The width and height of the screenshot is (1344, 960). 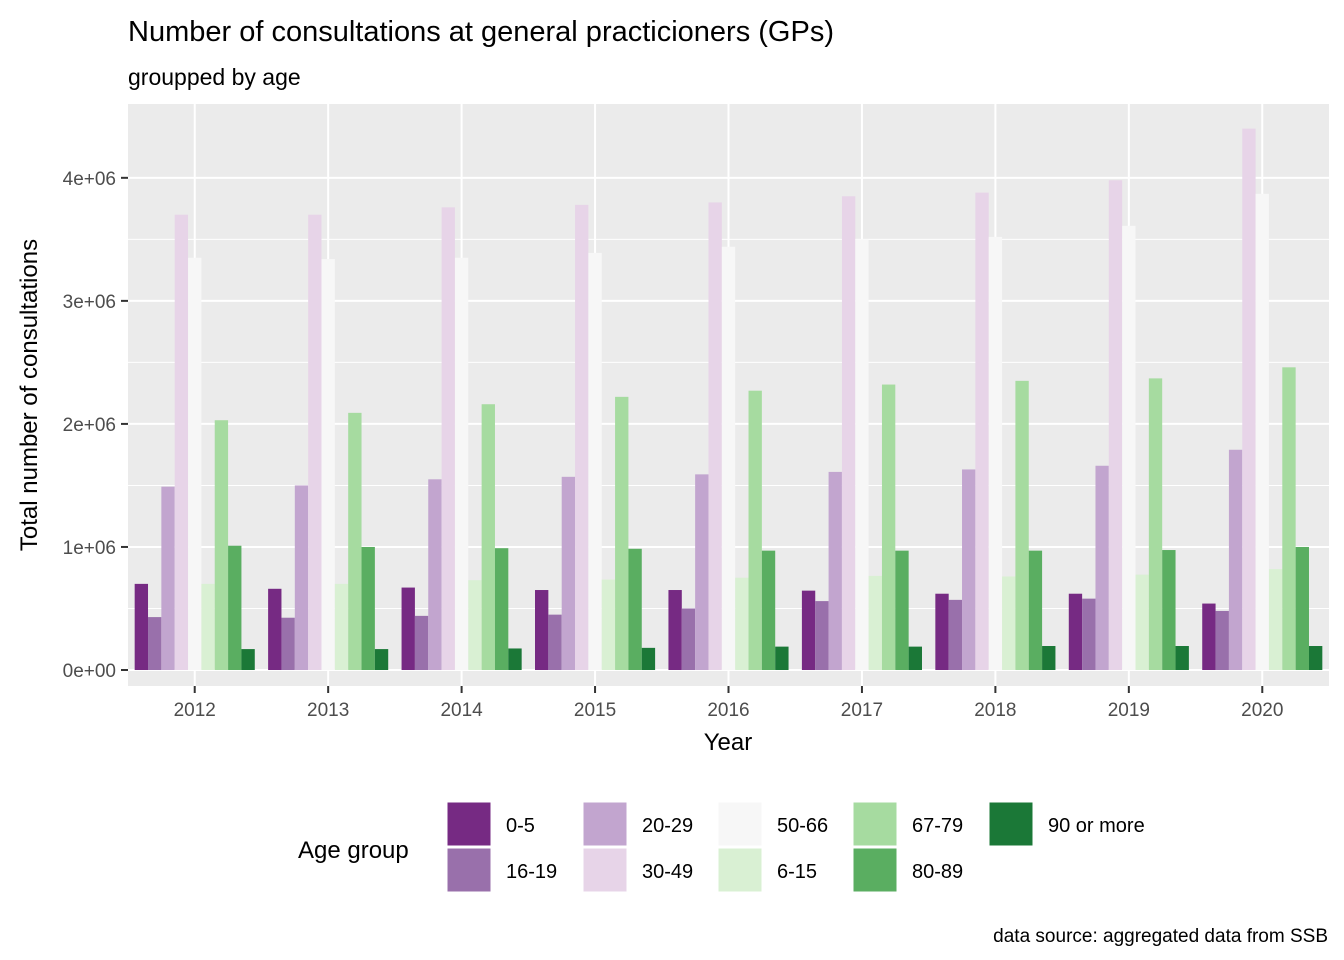 What do you see at coordinates (1160, 936) in the screenshot?
I see `caption: data source: aggregated data from SSB` at bounding box center [1160, 936].